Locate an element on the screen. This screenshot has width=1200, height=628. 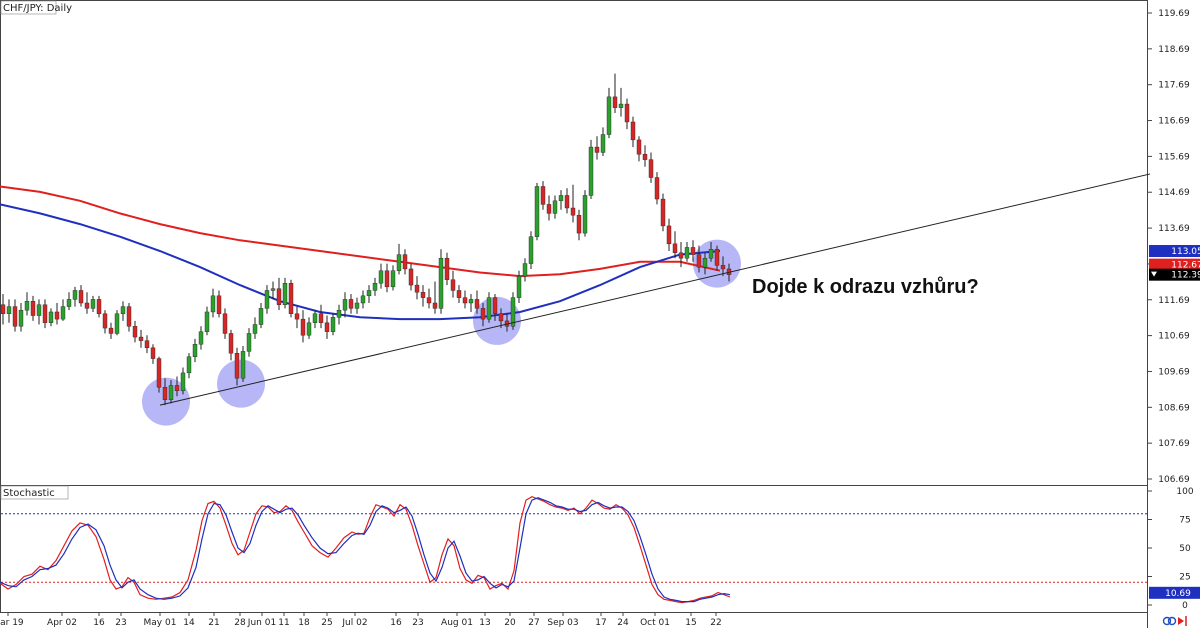
stochastic-title-box is located at coordinates (34, 492).